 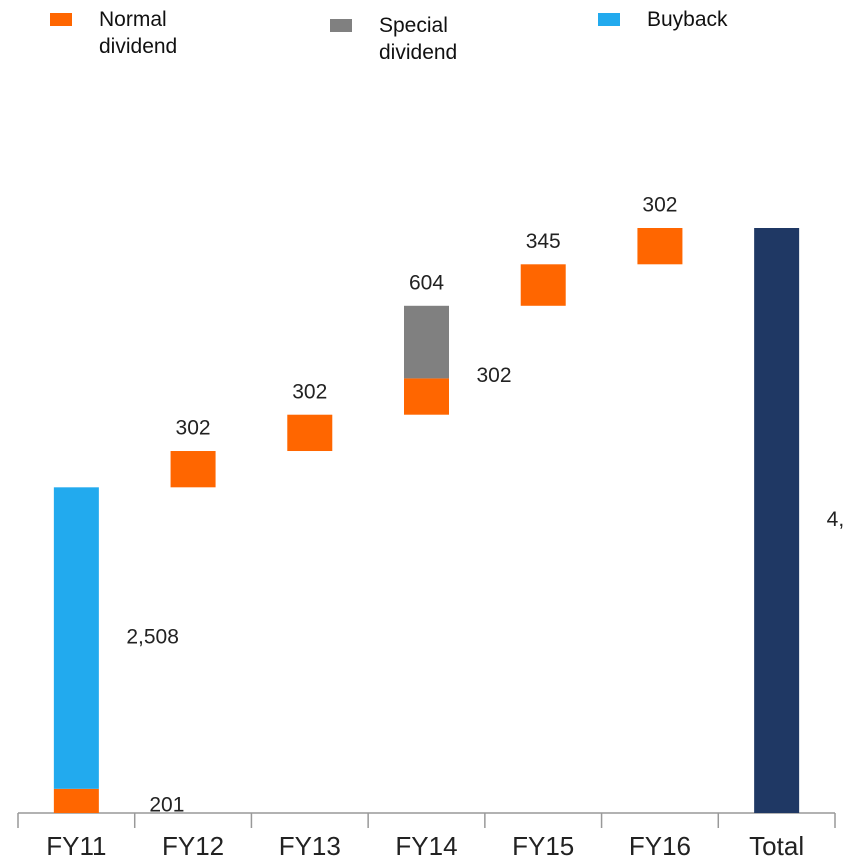 I want to click on x-tick-label: FY14, so click(x=426, y=846).